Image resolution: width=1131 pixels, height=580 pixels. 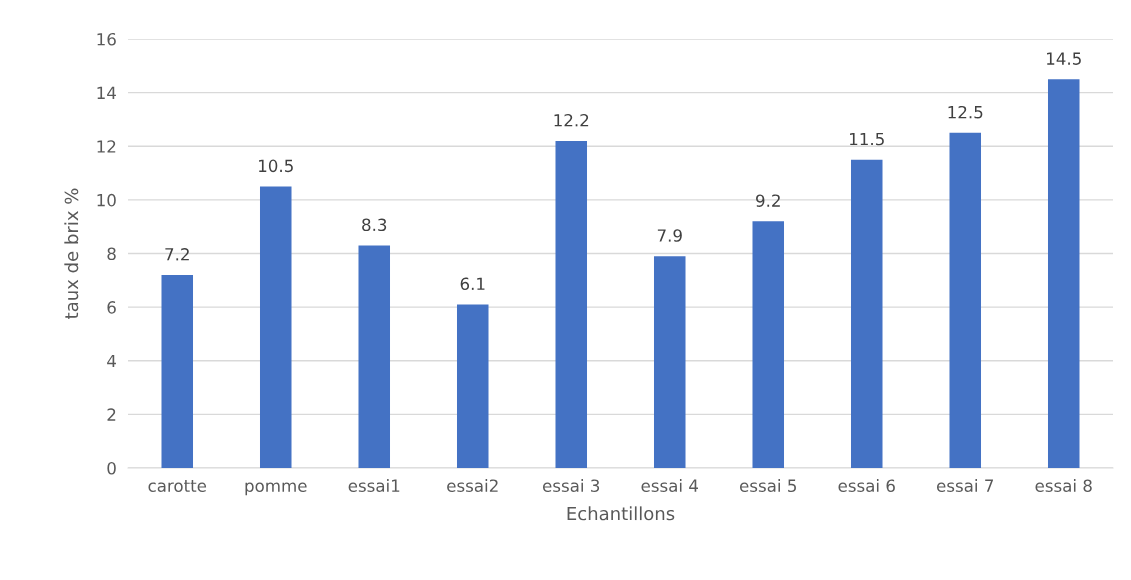 I want to click on data-label: 7.2, so click(x=177, y=254).